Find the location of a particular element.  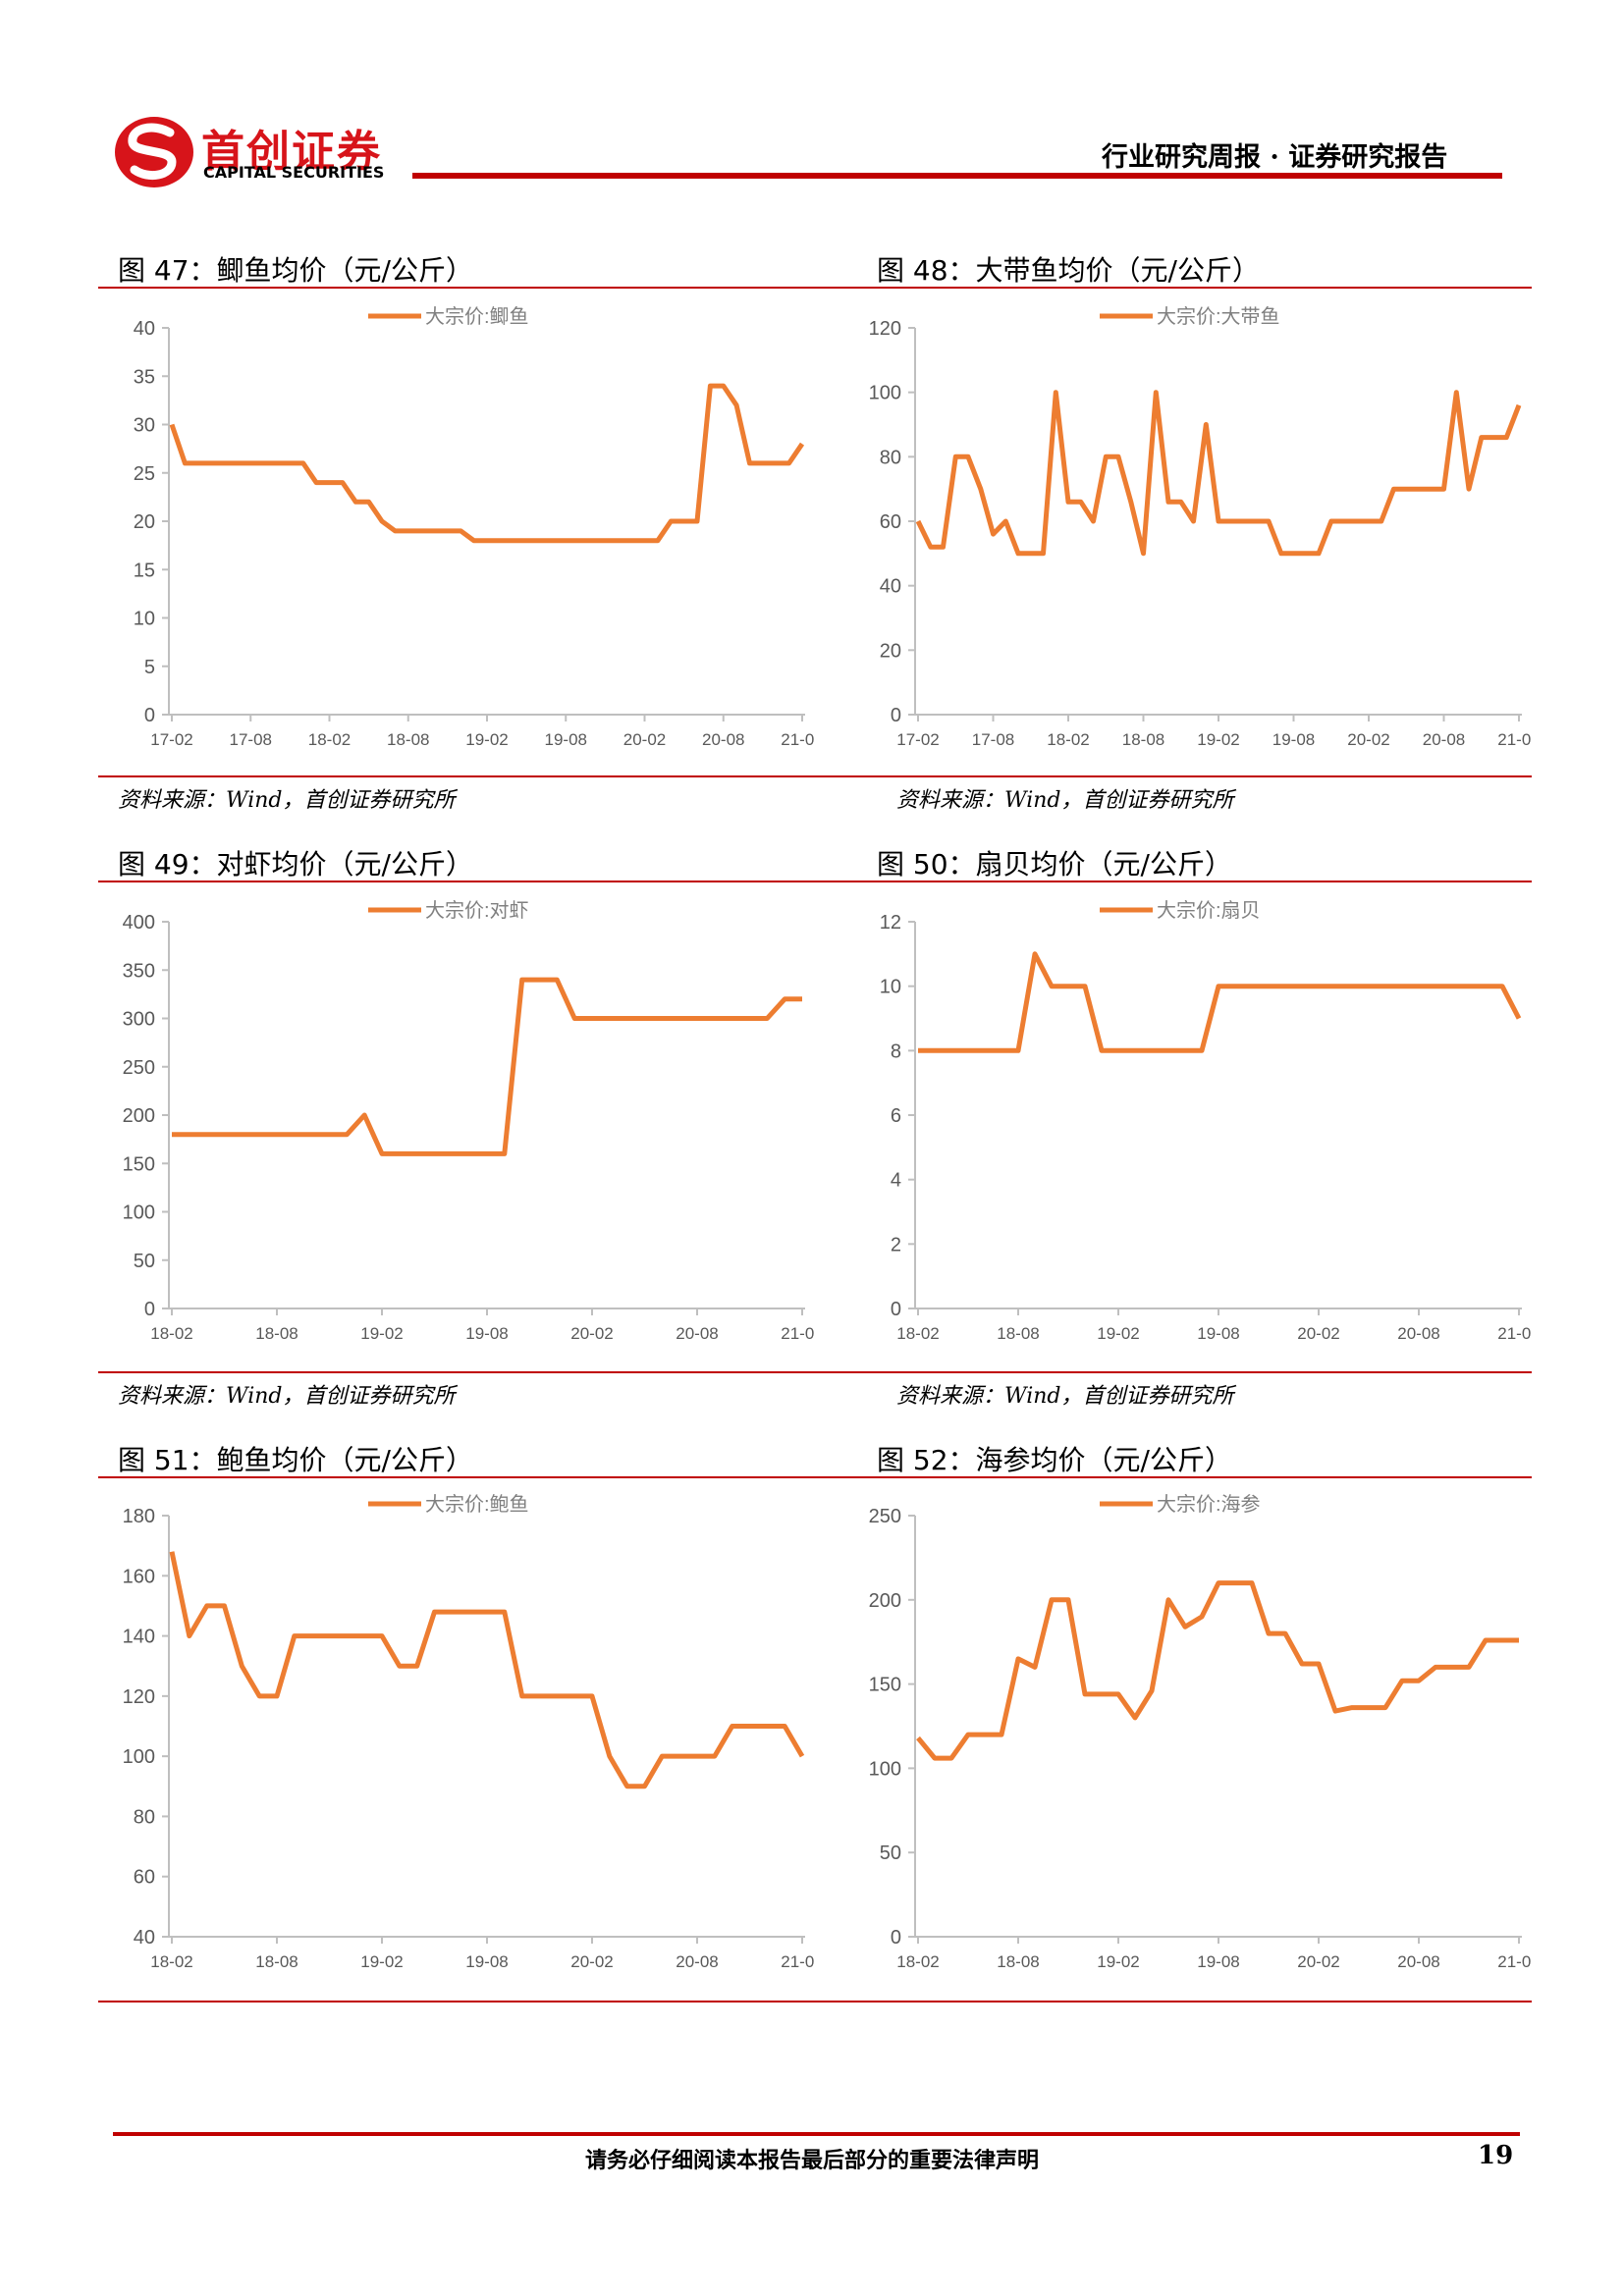

footer-rule is located at coordinates (816, 2134).